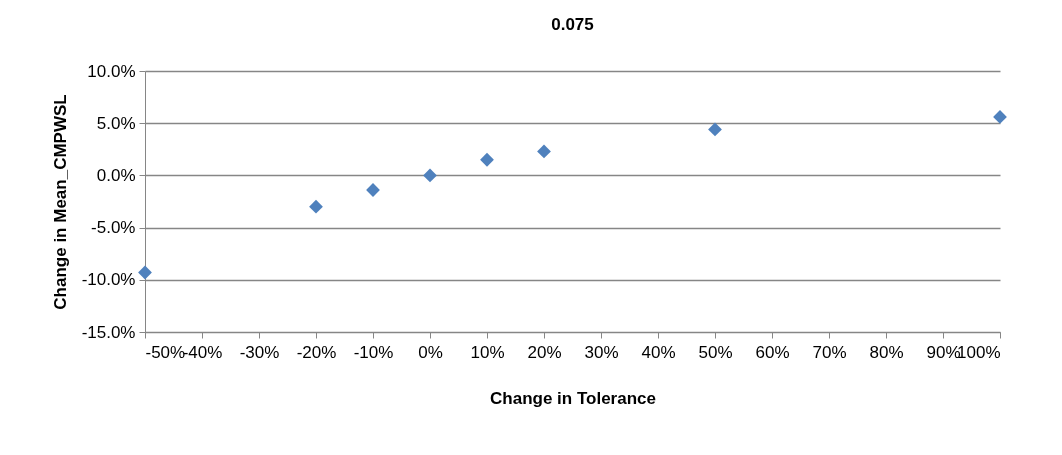  I want to click on y-tick-label: -15.0%, so click(108, 332).